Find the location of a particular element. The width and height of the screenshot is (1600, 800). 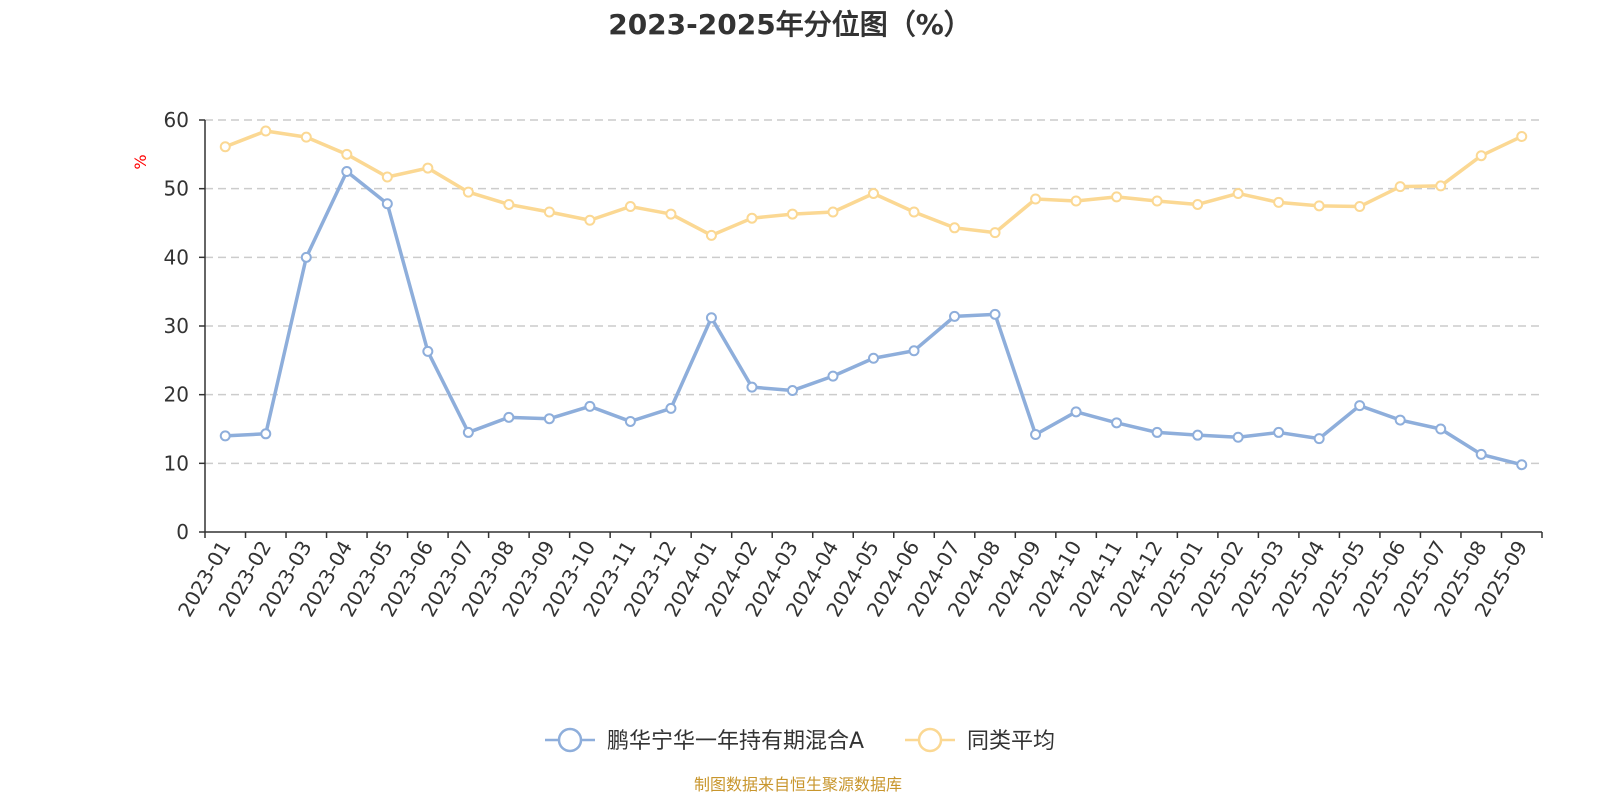

y-tick-label: 30 is located at coordinates (176, 326).